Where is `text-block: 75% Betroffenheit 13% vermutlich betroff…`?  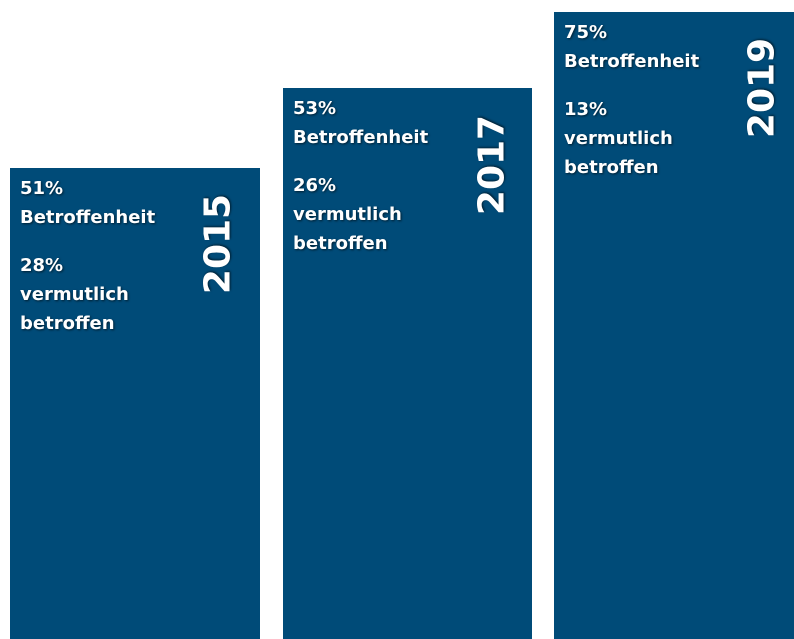 text-block: 75% Betroffenheit 13% vermutlich betroff… is located at coordinates (639, 100).